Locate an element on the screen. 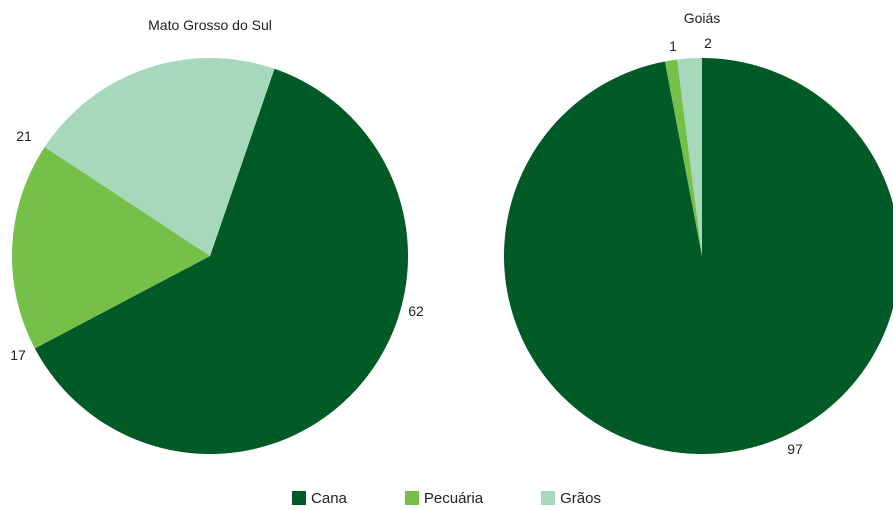 The width and height of the screenshot is (893, 510). legend-item-pecuaria: Pecuária is located at coordinates (444, 498).